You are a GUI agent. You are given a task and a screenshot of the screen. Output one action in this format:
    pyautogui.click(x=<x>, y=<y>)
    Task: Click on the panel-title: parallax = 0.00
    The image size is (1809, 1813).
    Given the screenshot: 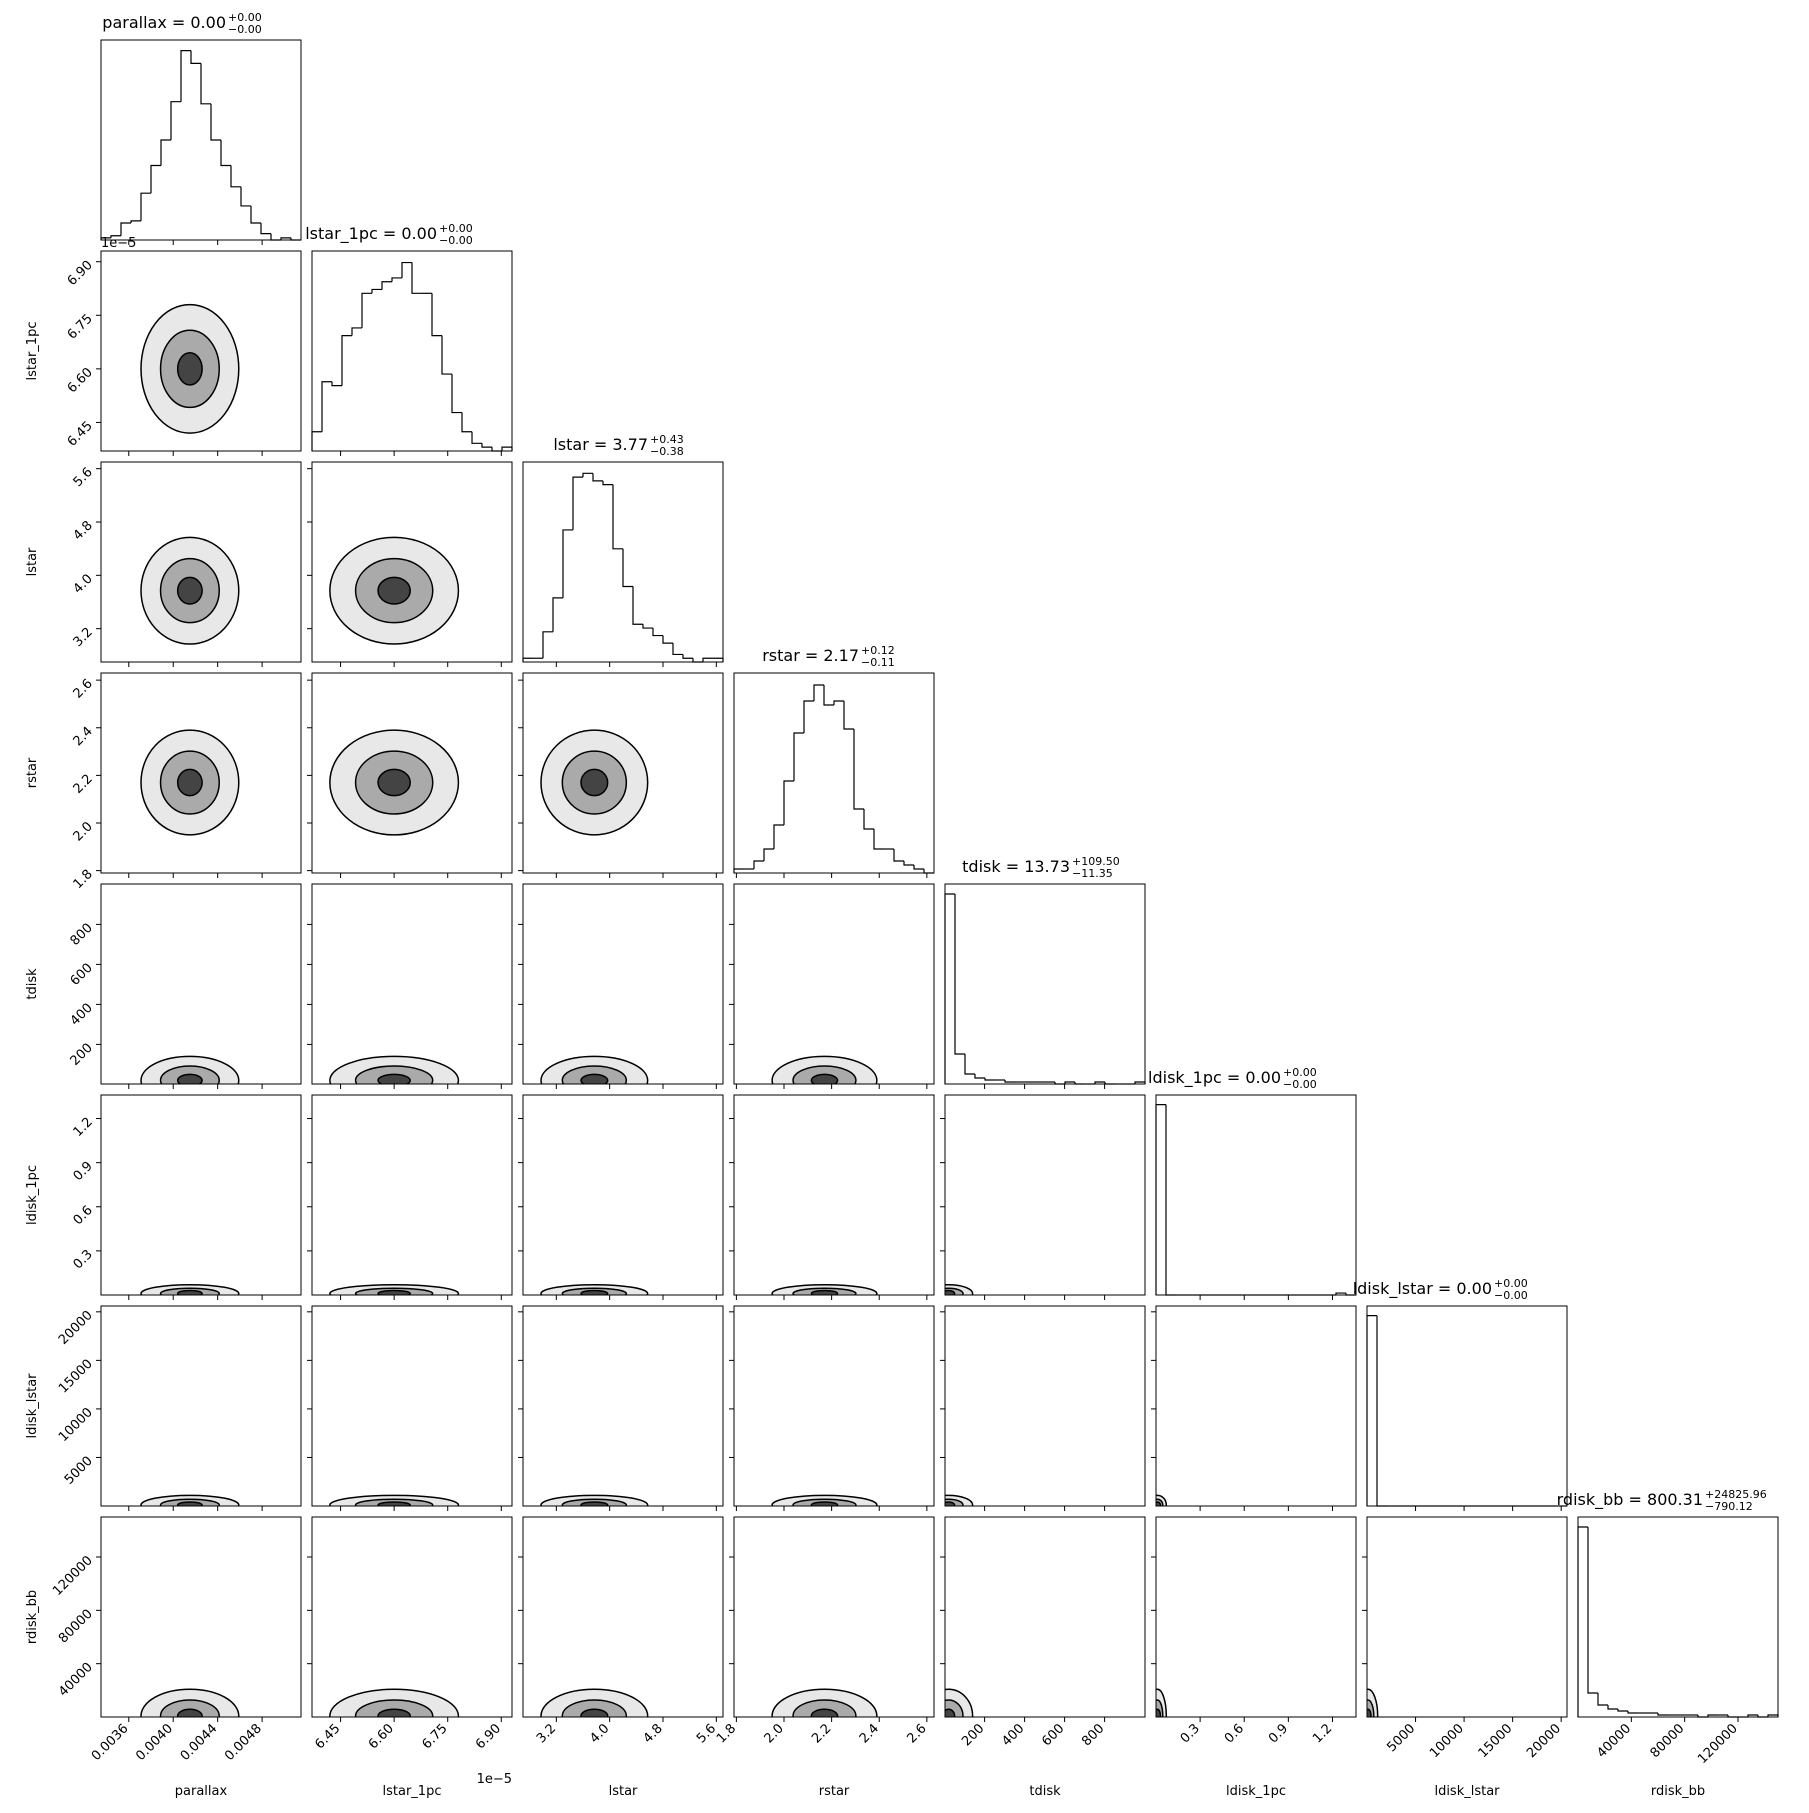 What is the action you would take?
    pyautogui.click(x=164, y=22)
    